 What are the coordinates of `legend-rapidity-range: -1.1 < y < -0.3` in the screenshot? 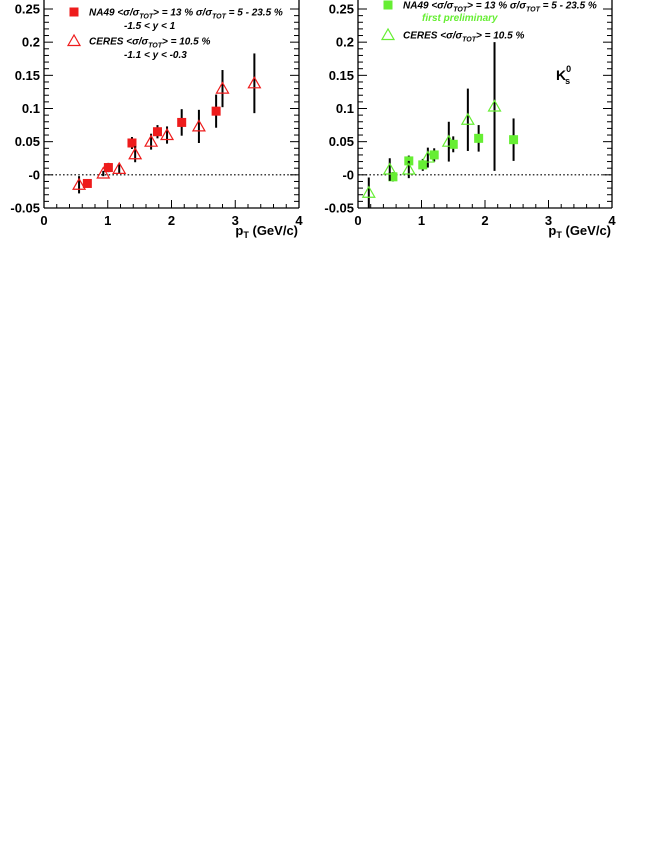 It's located at (155, 55).